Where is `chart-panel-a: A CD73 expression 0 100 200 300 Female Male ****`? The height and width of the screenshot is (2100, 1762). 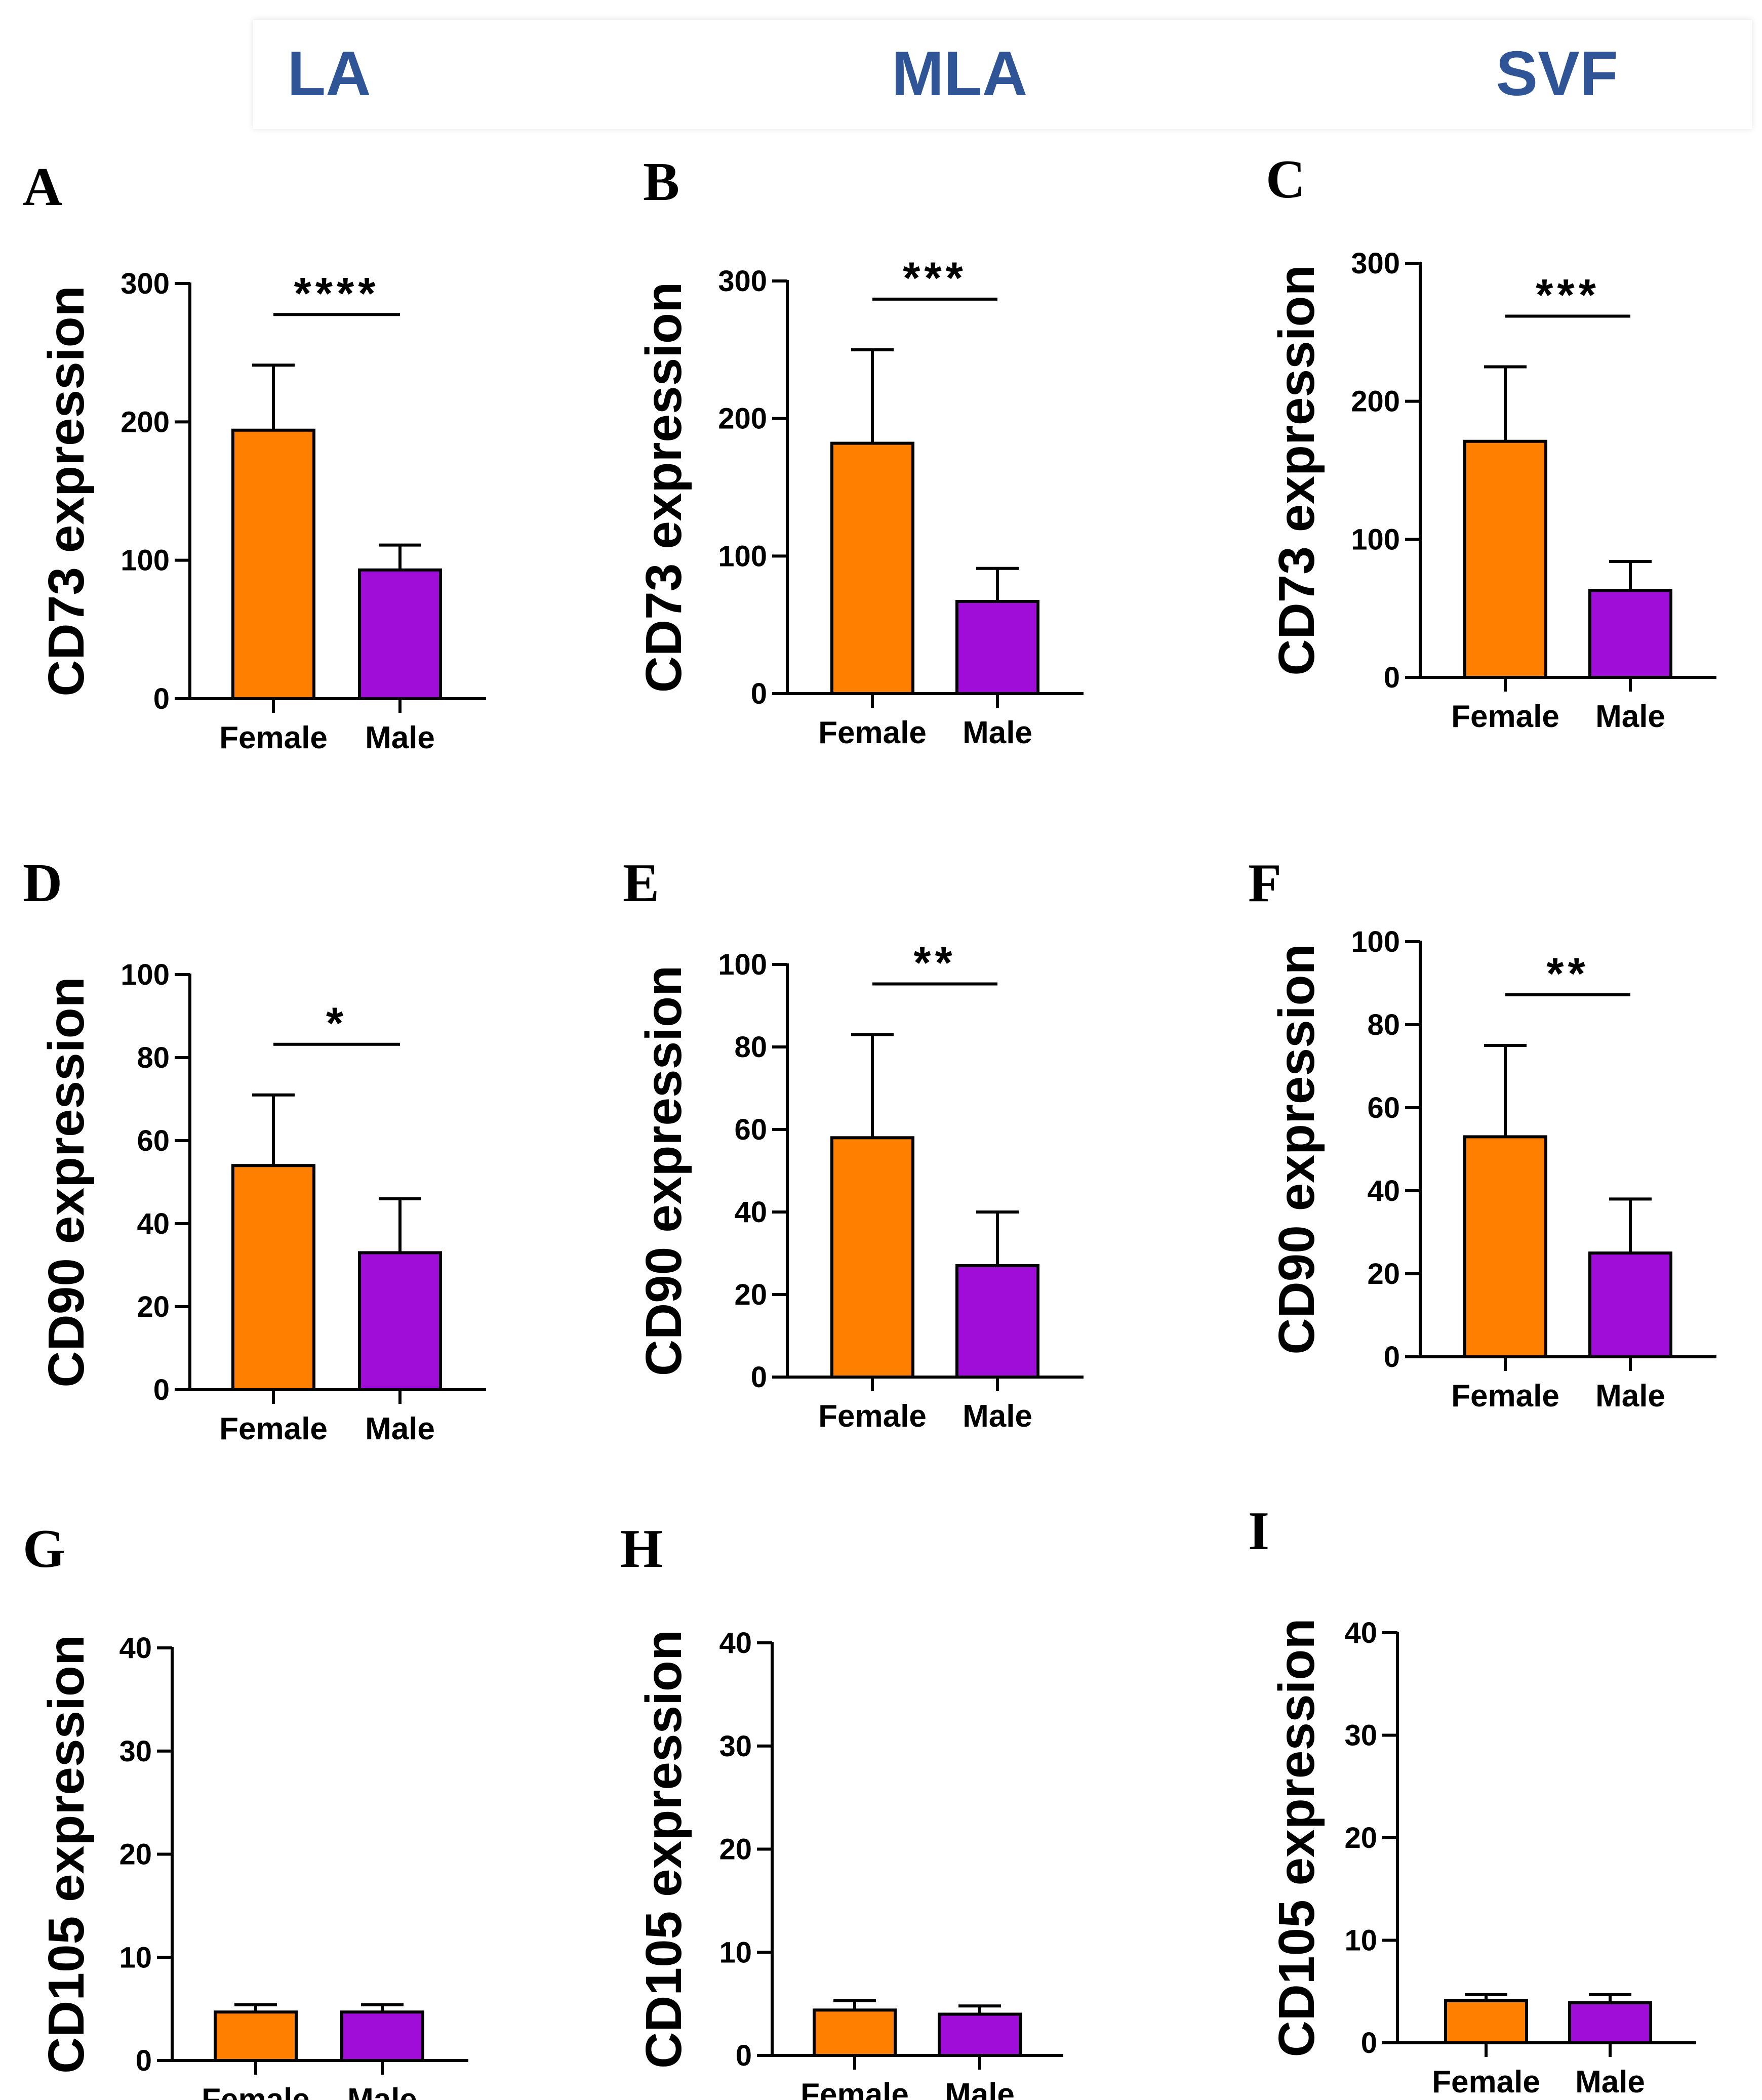
chart-panel-a: A CD73 expression 0 100 200 300 Female Male **** is located at coordinates (255, 456).